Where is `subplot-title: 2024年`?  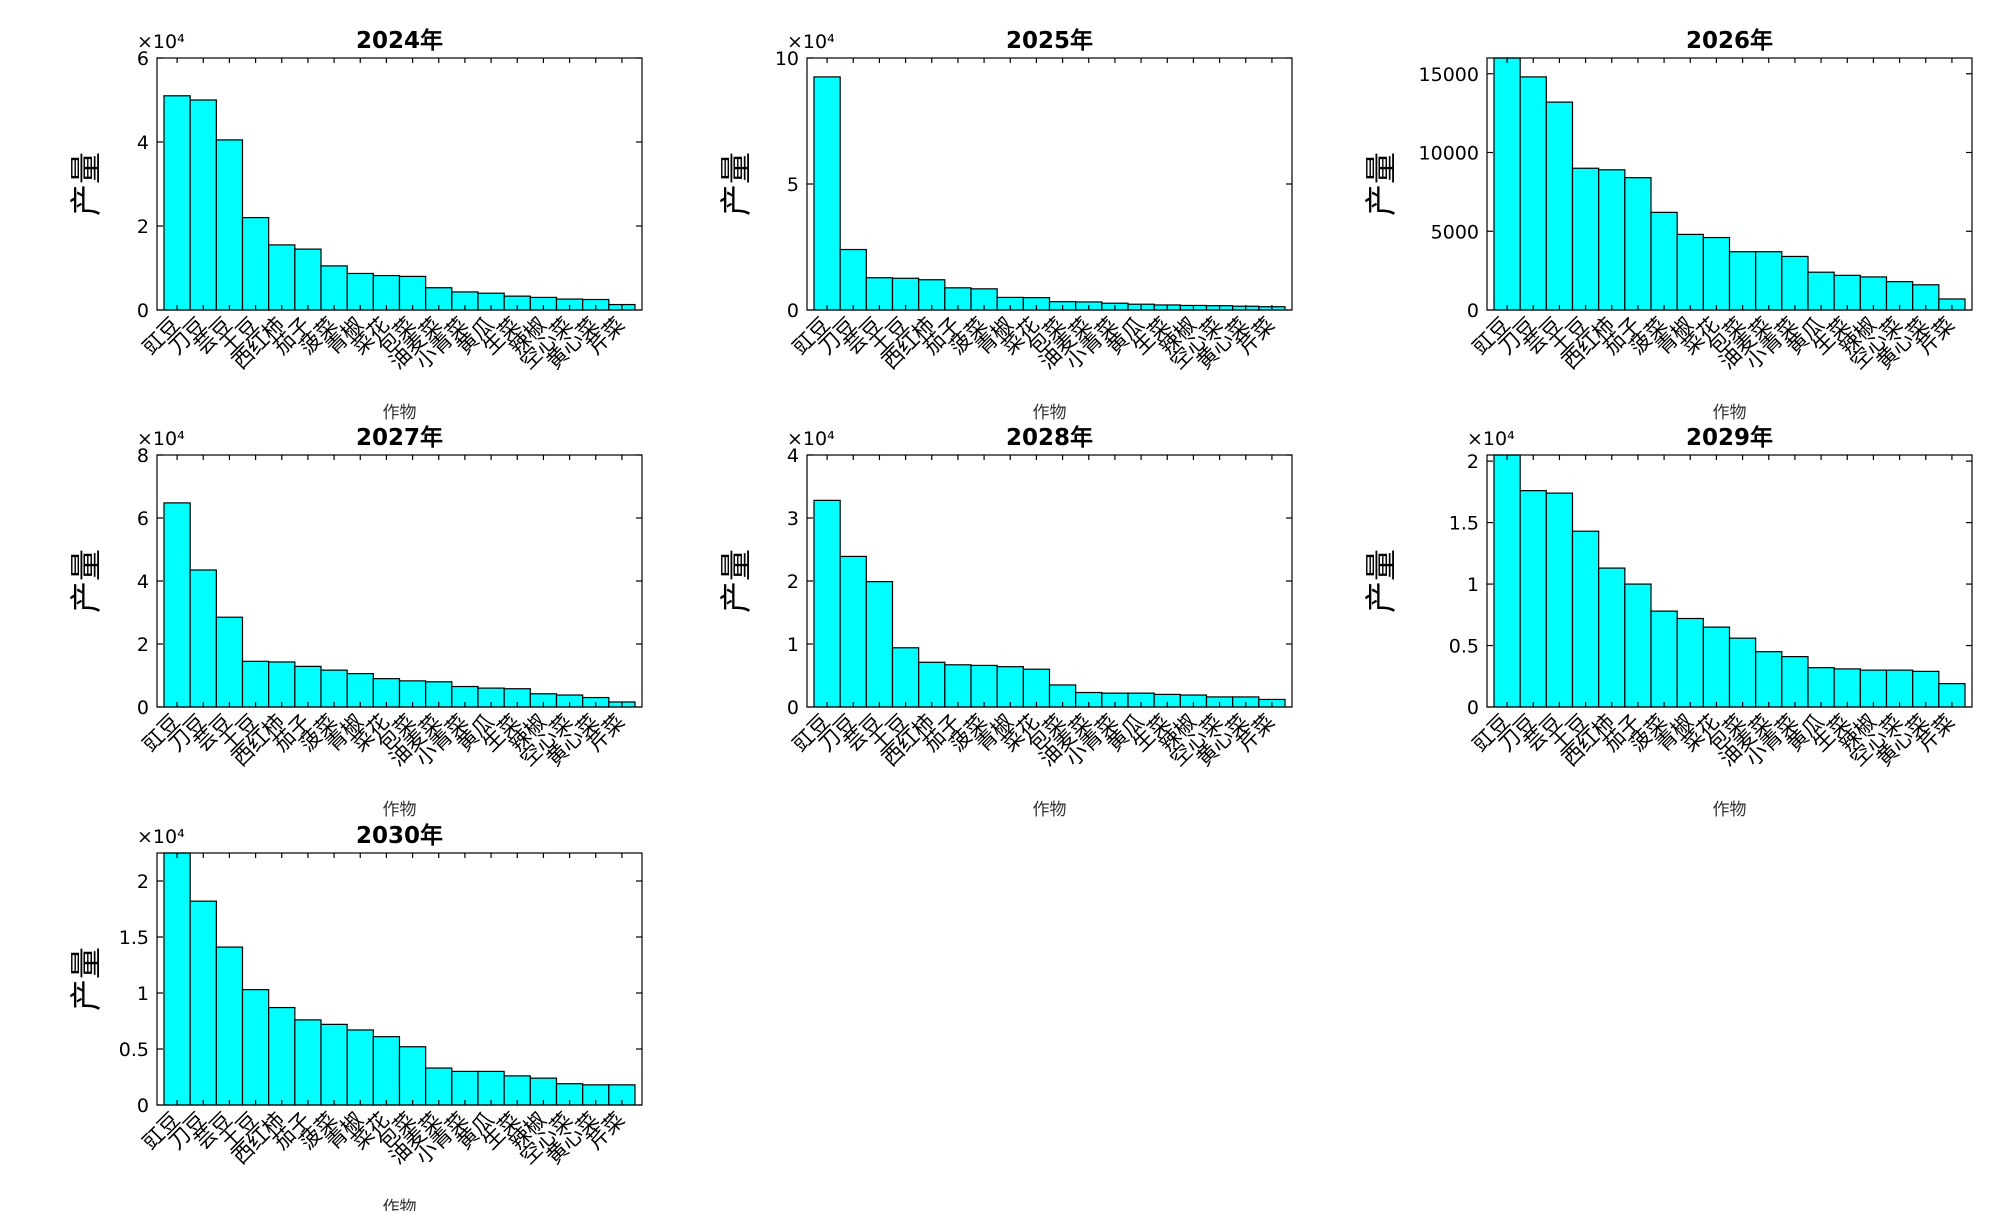
subplot-title: 2024年 is located at coordinates (399, 40).